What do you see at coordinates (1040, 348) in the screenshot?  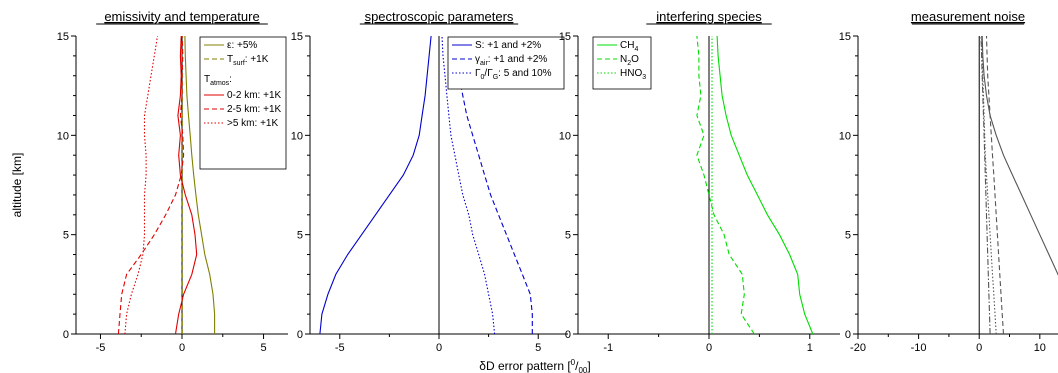 I see `x-tick-label: 10` at bounding box center [1040, 348].